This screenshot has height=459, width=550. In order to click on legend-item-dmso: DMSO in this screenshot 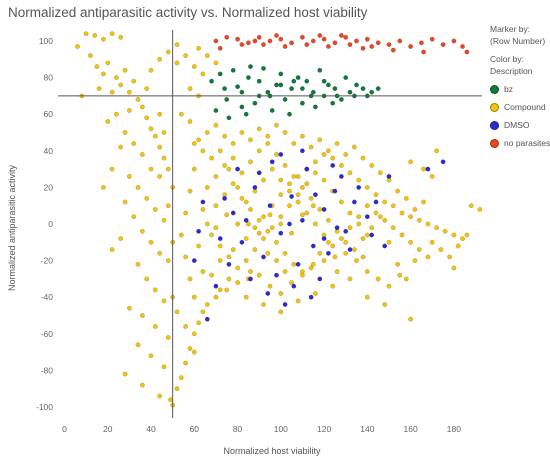, I will do `click(520, 125)`.